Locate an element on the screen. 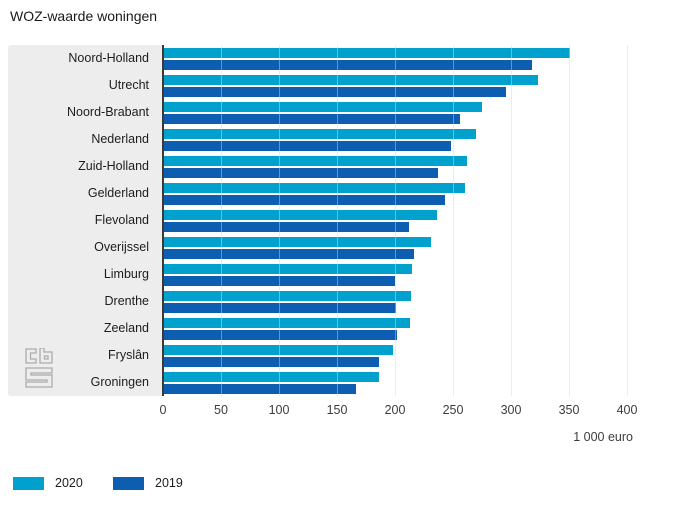 The image size is (679, 509). bar-2019-utrecht is located at coordinates (335, 92).